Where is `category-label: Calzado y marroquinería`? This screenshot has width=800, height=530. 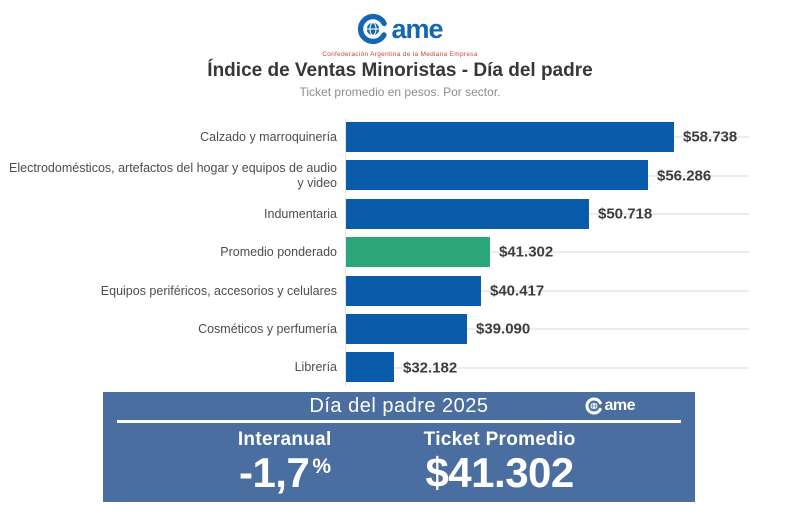
category-label: Calzado y marroquinería is located at coordinates (268, 137).